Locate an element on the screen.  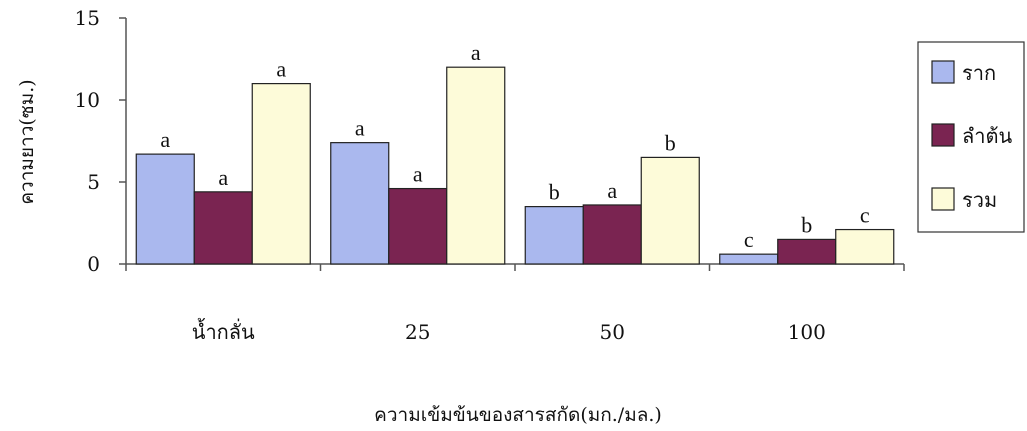
y-axis-title: ความยาว(ซม.) is located at coordinates (27, 141).